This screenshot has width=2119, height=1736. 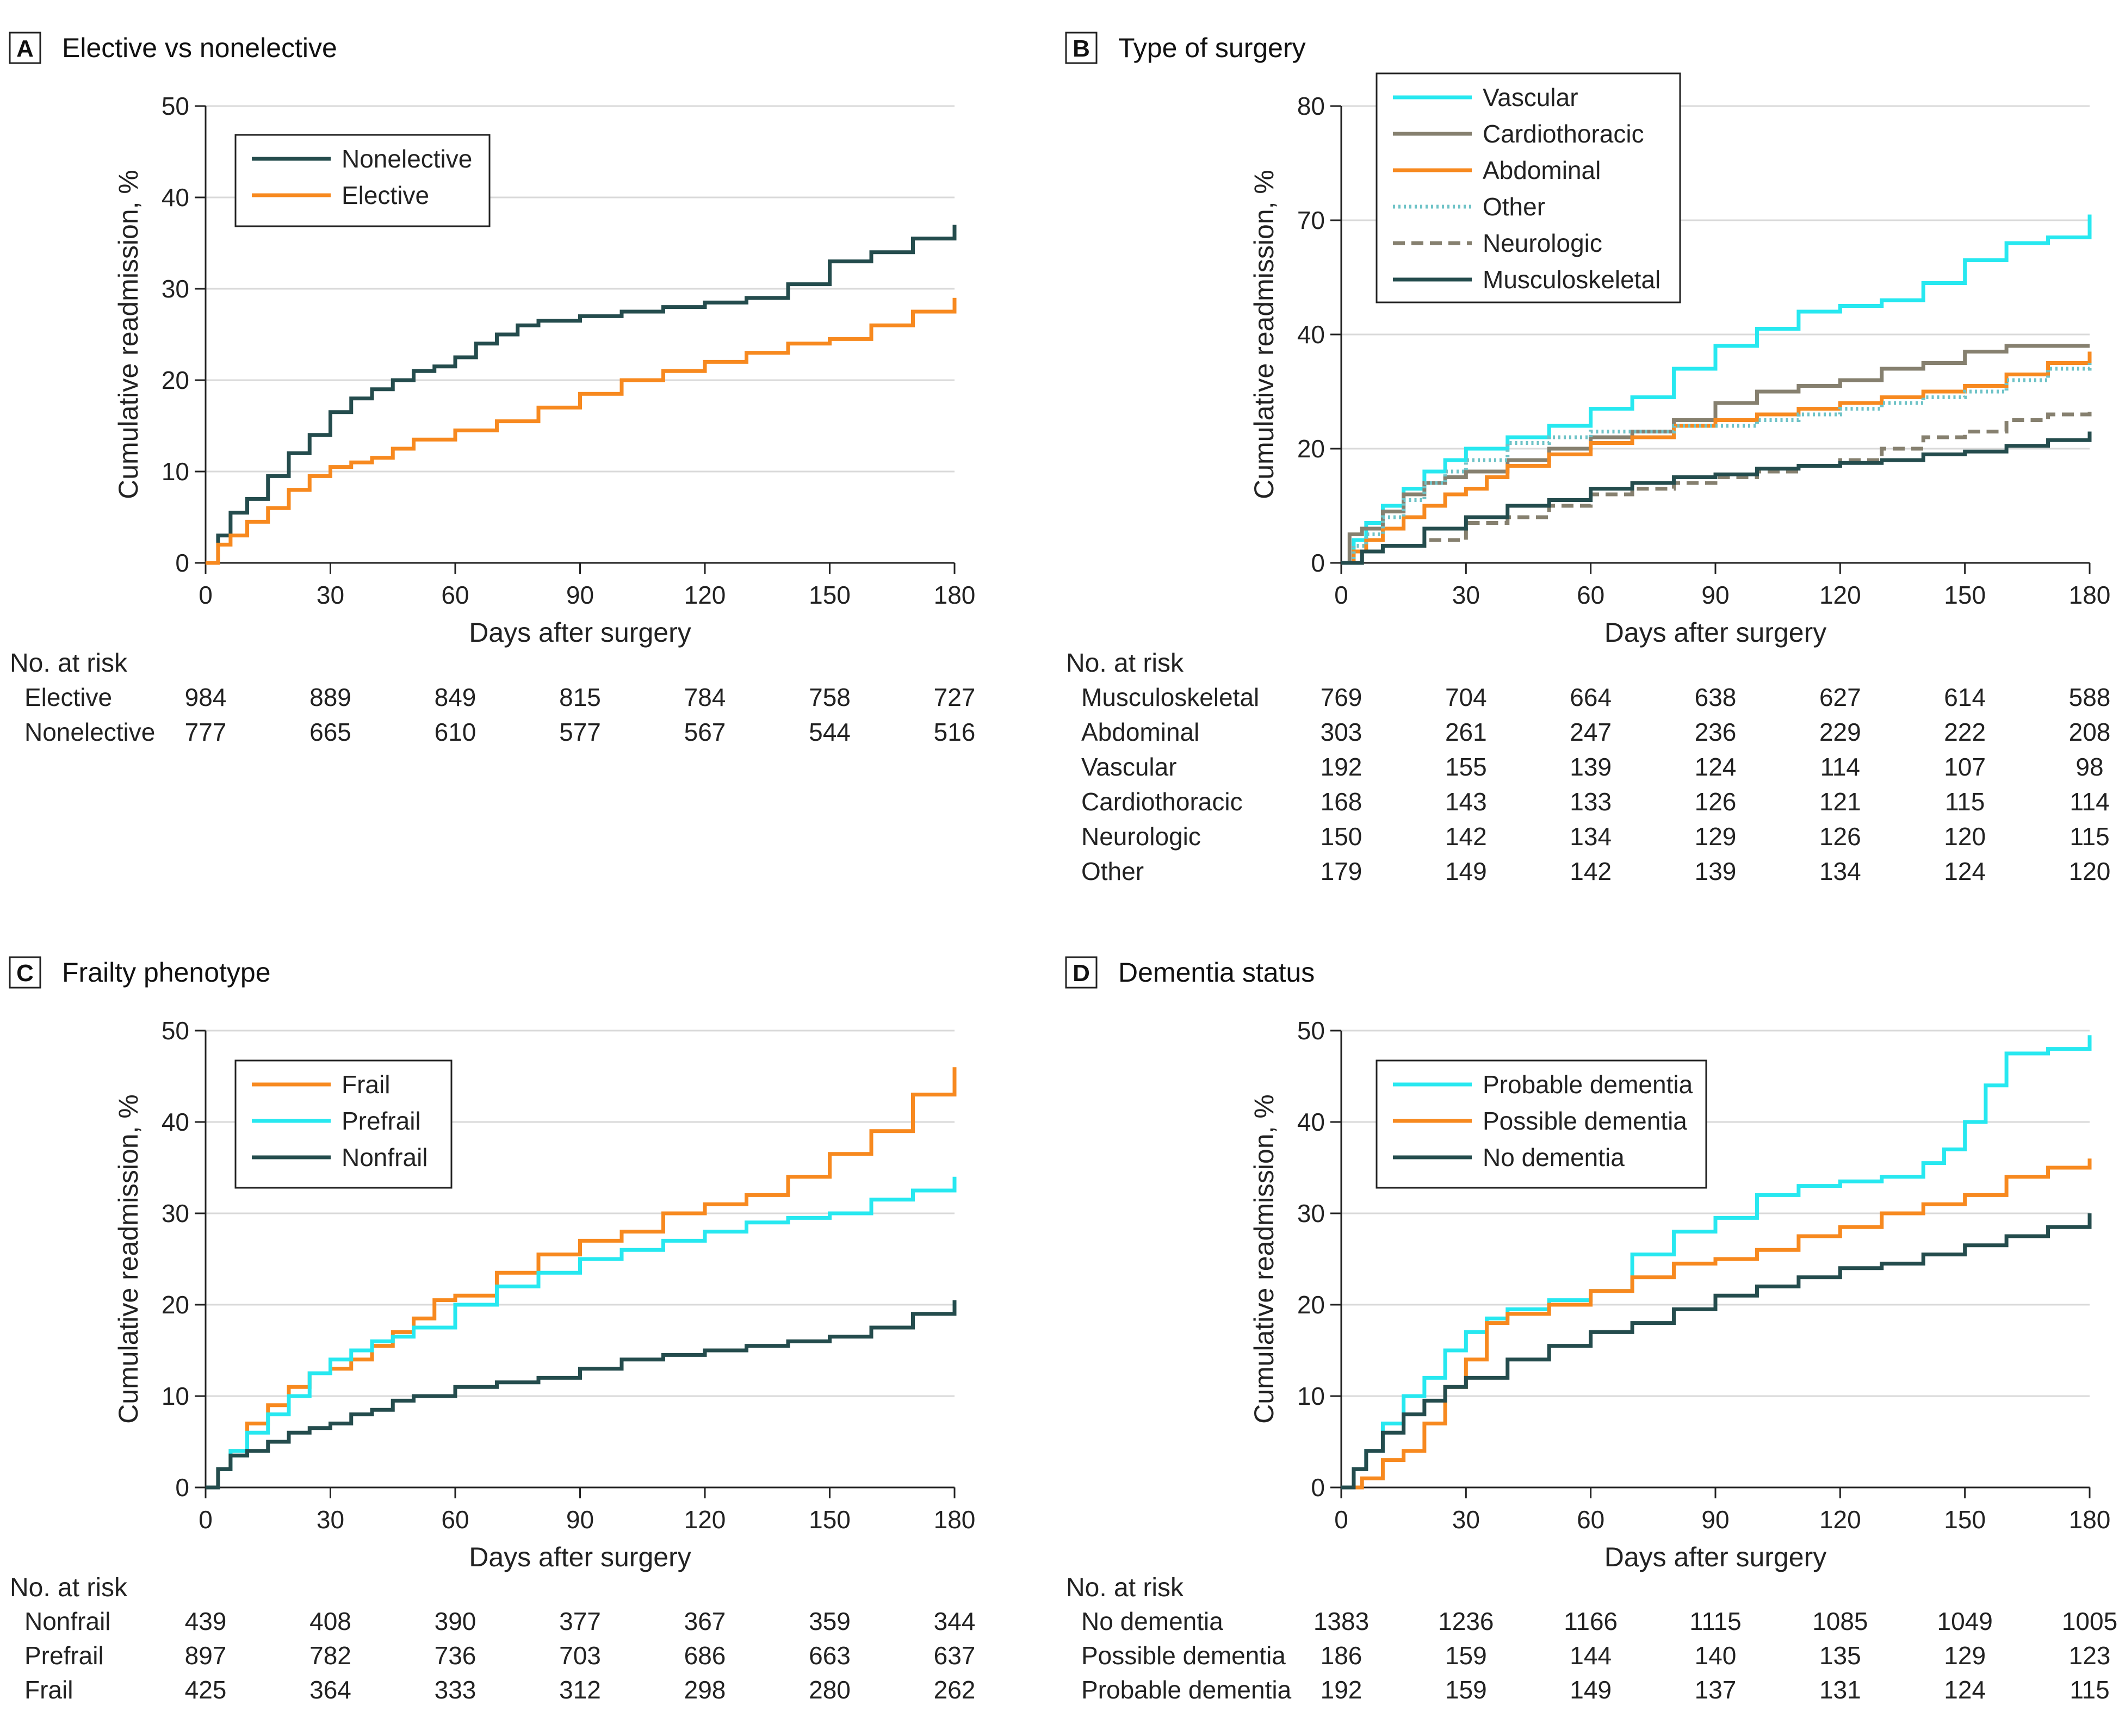 What do you see at coordinates (1129, 767) in the screenshot?
I see `risk-row-label: Vascular` at bounding box center [1129, 767].